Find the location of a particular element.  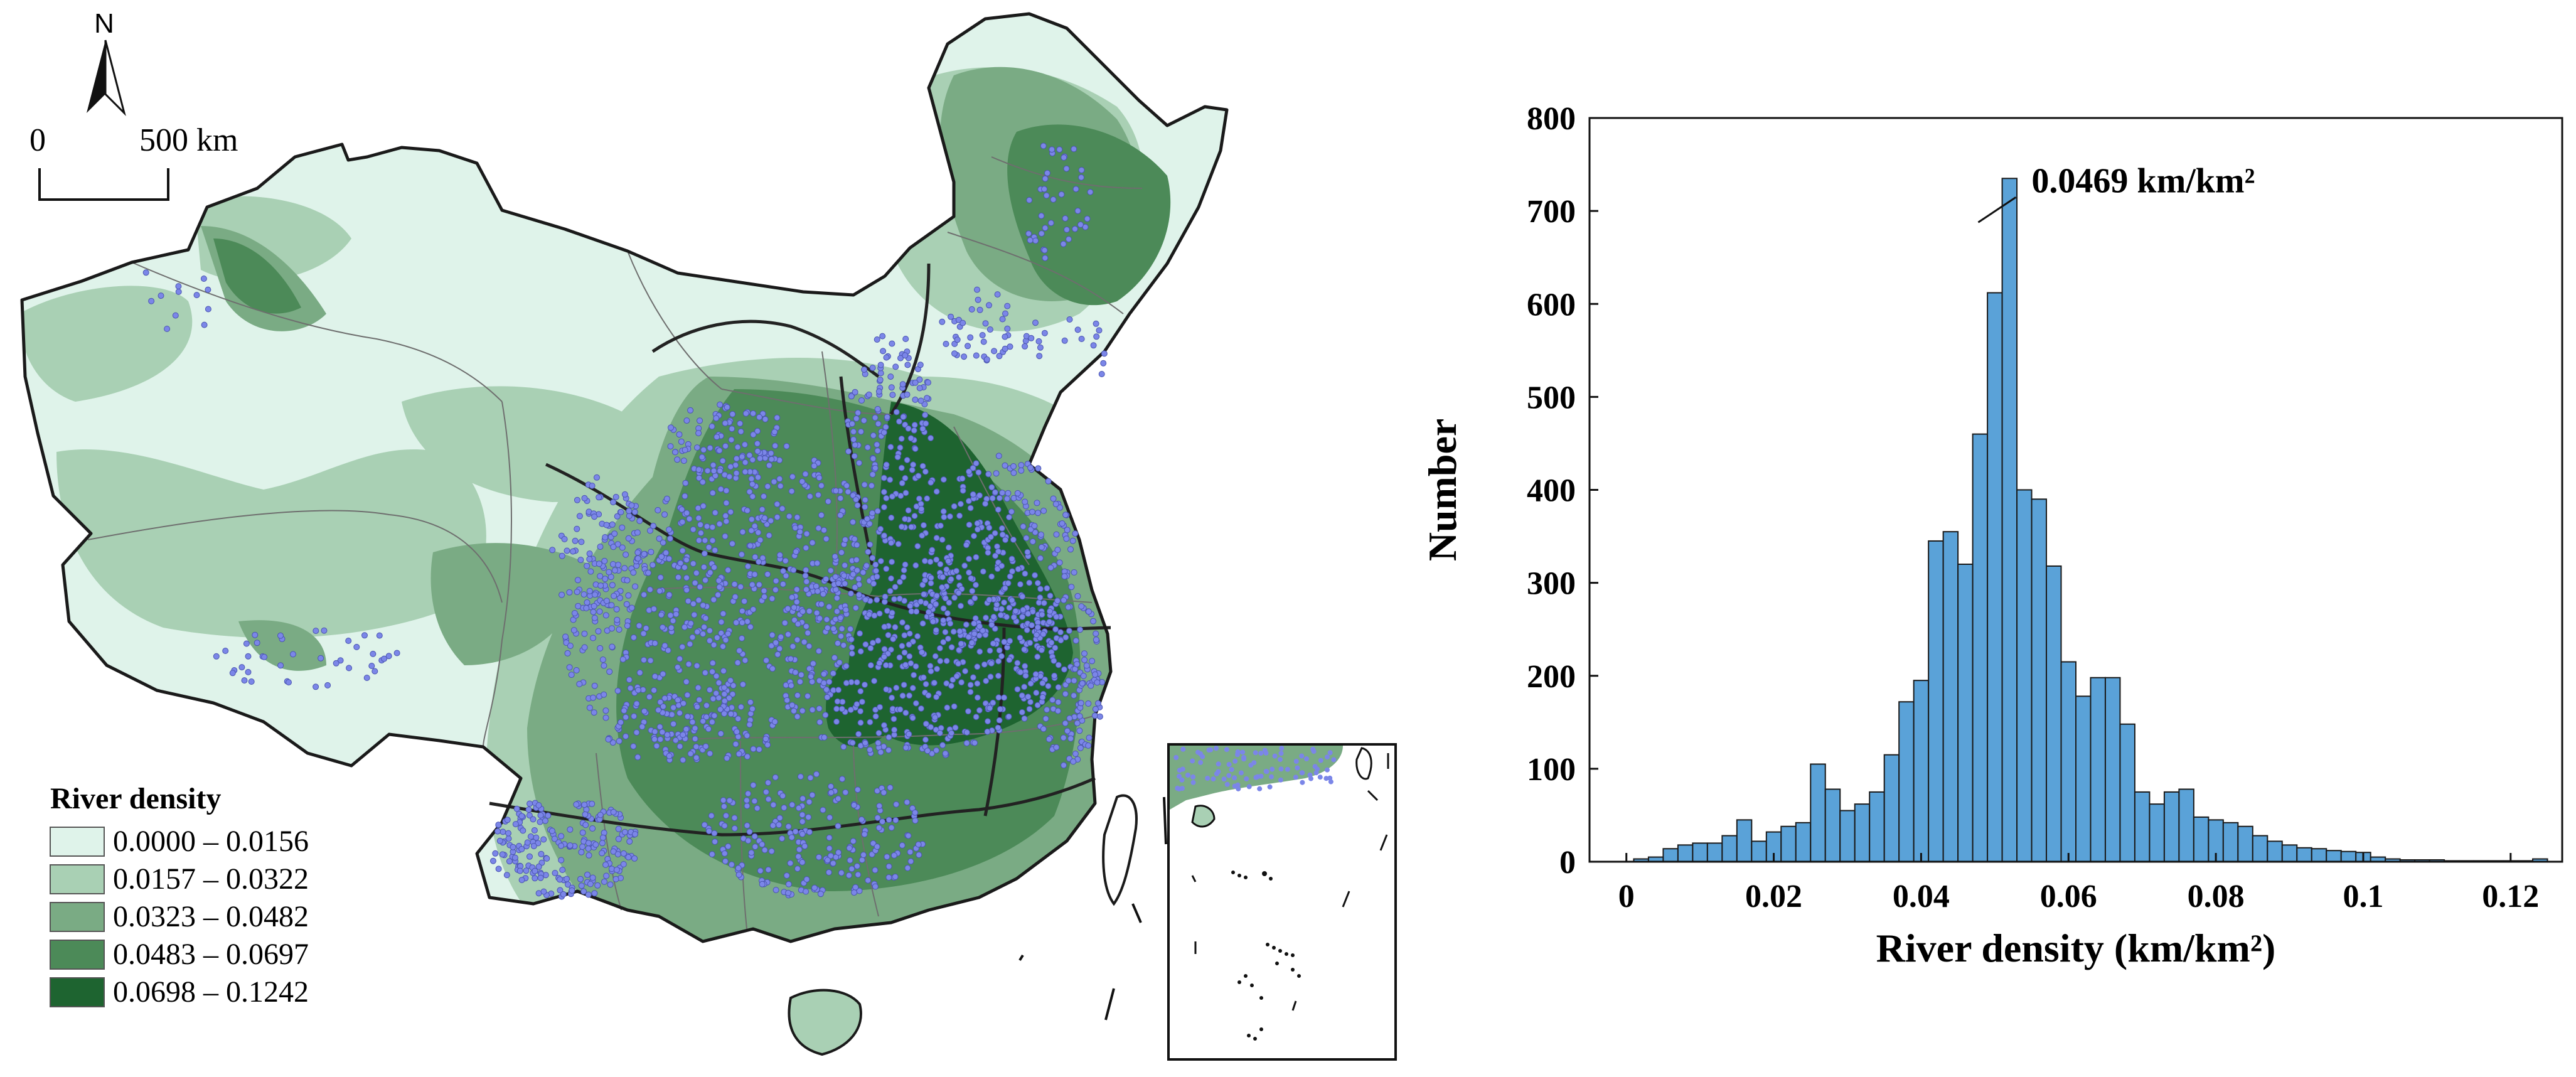

x-tick-label: 0.06 is located at coordinates (2068, 896).